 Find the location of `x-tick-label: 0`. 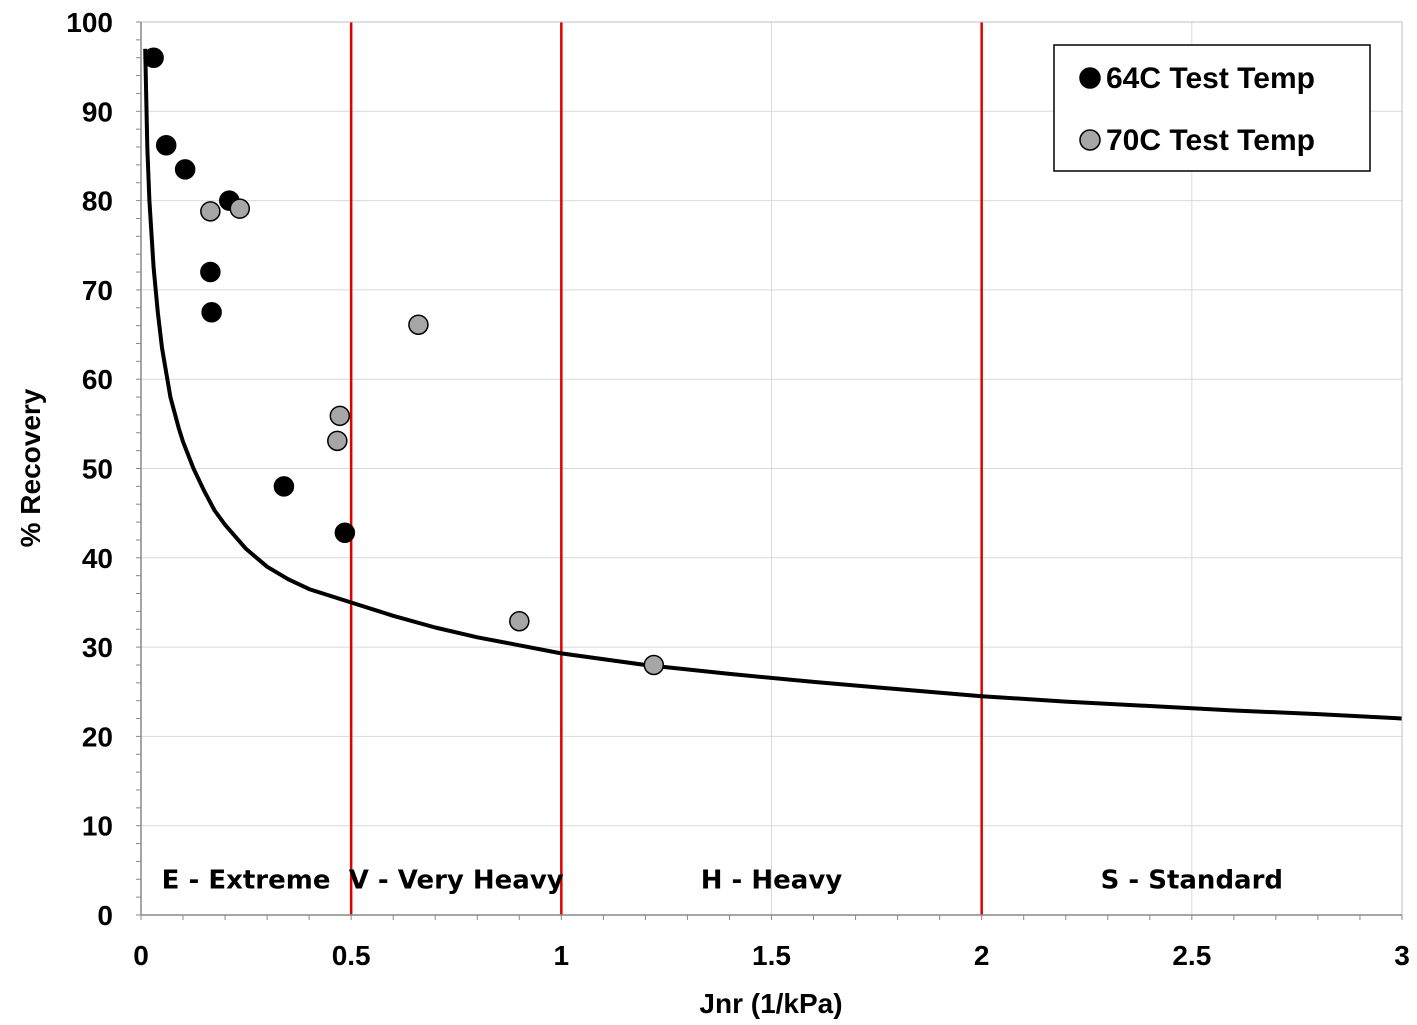

x-tick-label: 0 is located at coordinates (141, 955).